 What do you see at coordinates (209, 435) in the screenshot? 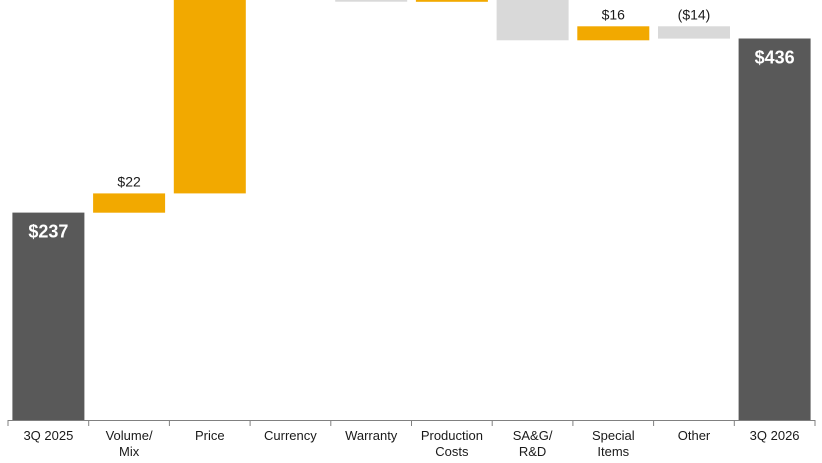
I see `category-label: Price` at bounding box center [209, 435].